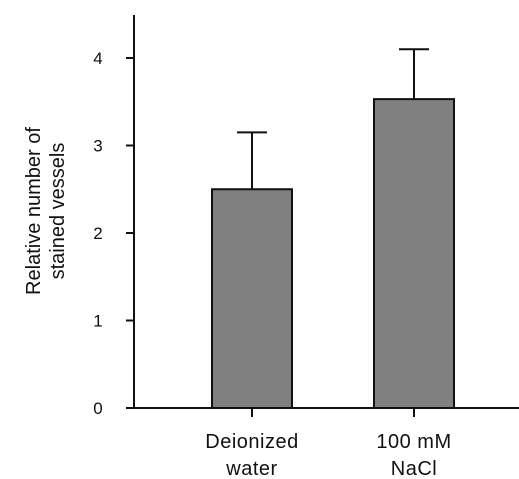  I want to click on y-tick-label: 4, so click(97, 58).